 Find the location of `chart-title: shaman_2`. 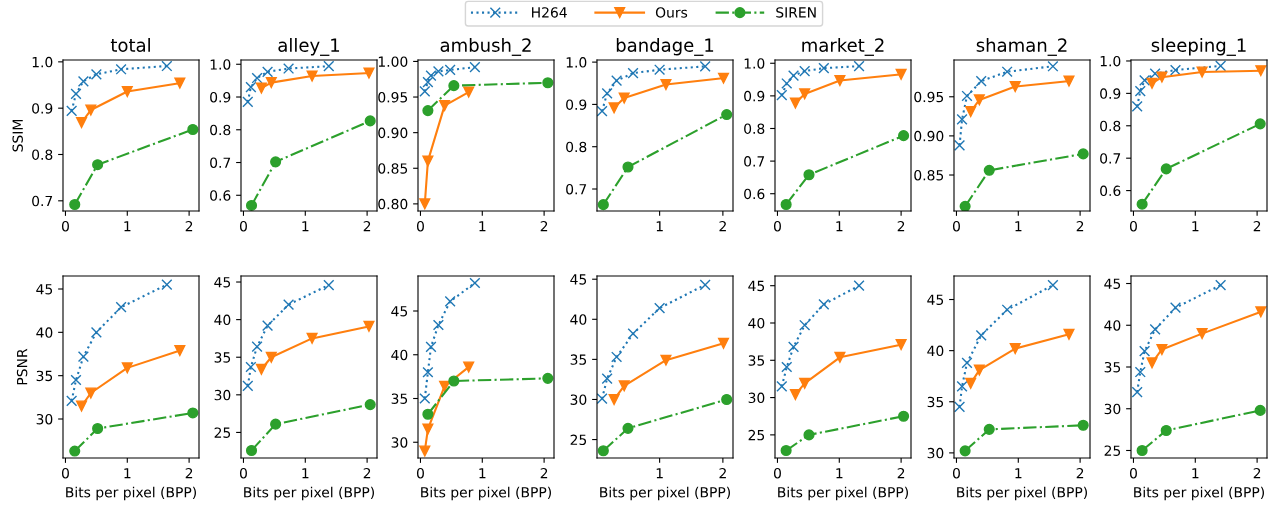

chart-title: shaman_2 is located at coordinates (1021, 46).